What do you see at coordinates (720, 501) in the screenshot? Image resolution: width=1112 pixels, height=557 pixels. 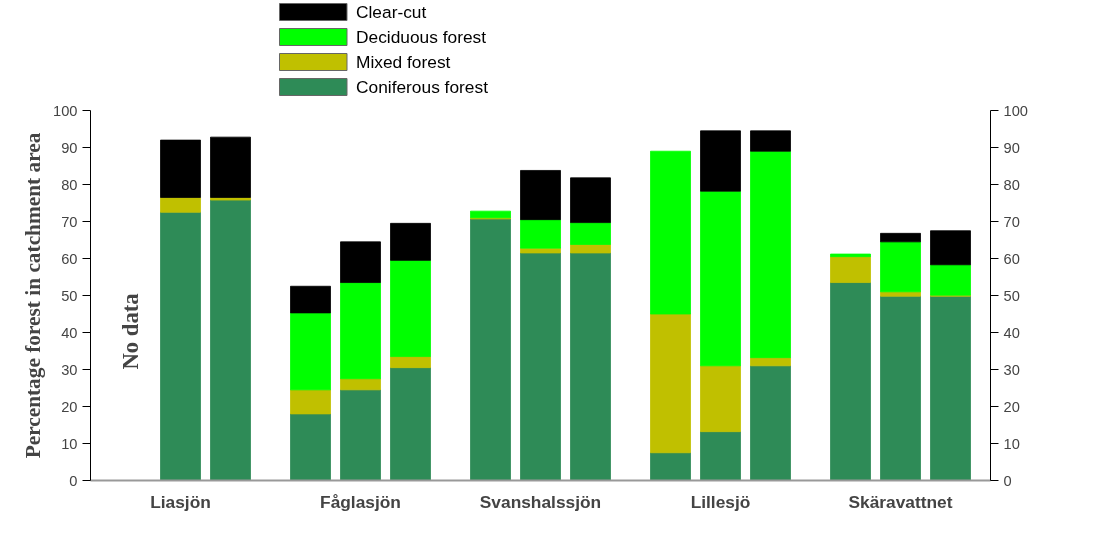 I see `x-tick-label: Lillesjö` at bounding box center [720, 501].